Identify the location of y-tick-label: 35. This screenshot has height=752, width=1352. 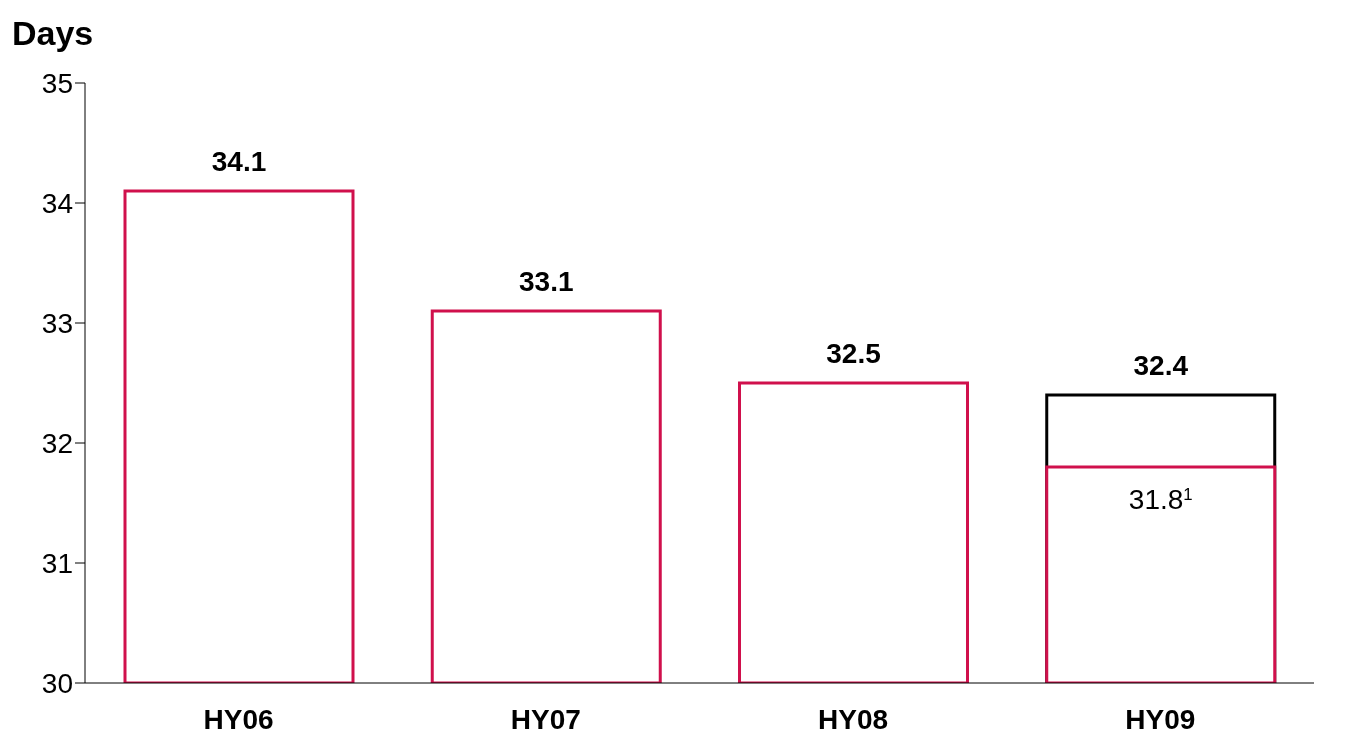
(57, 83).